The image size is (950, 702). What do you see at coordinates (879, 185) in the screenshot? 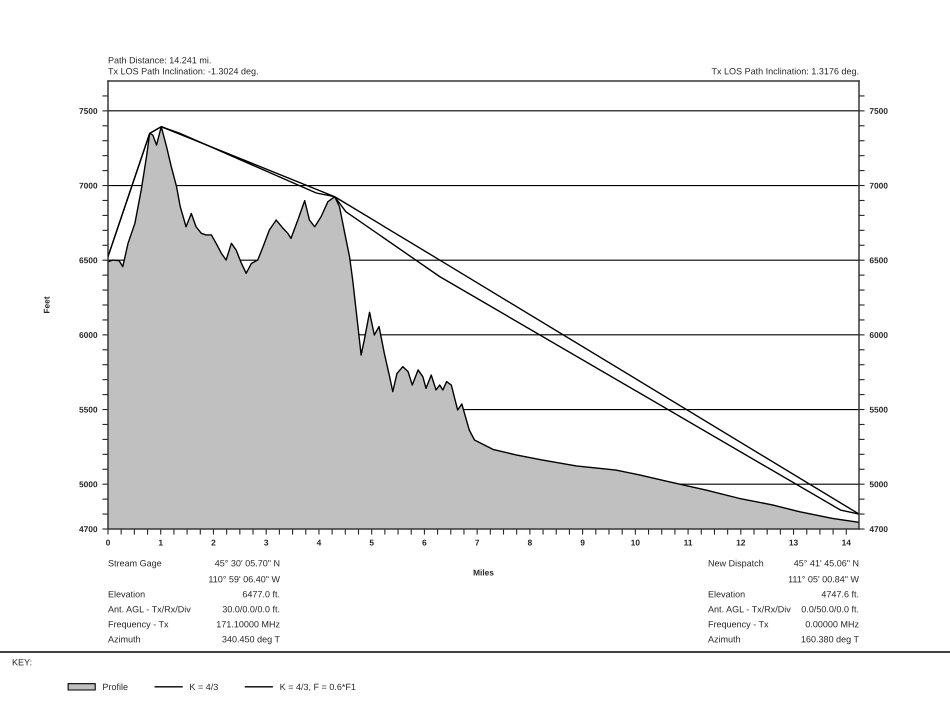
I see `y2-tick-label: 7000` at bounding box center [879, 185].